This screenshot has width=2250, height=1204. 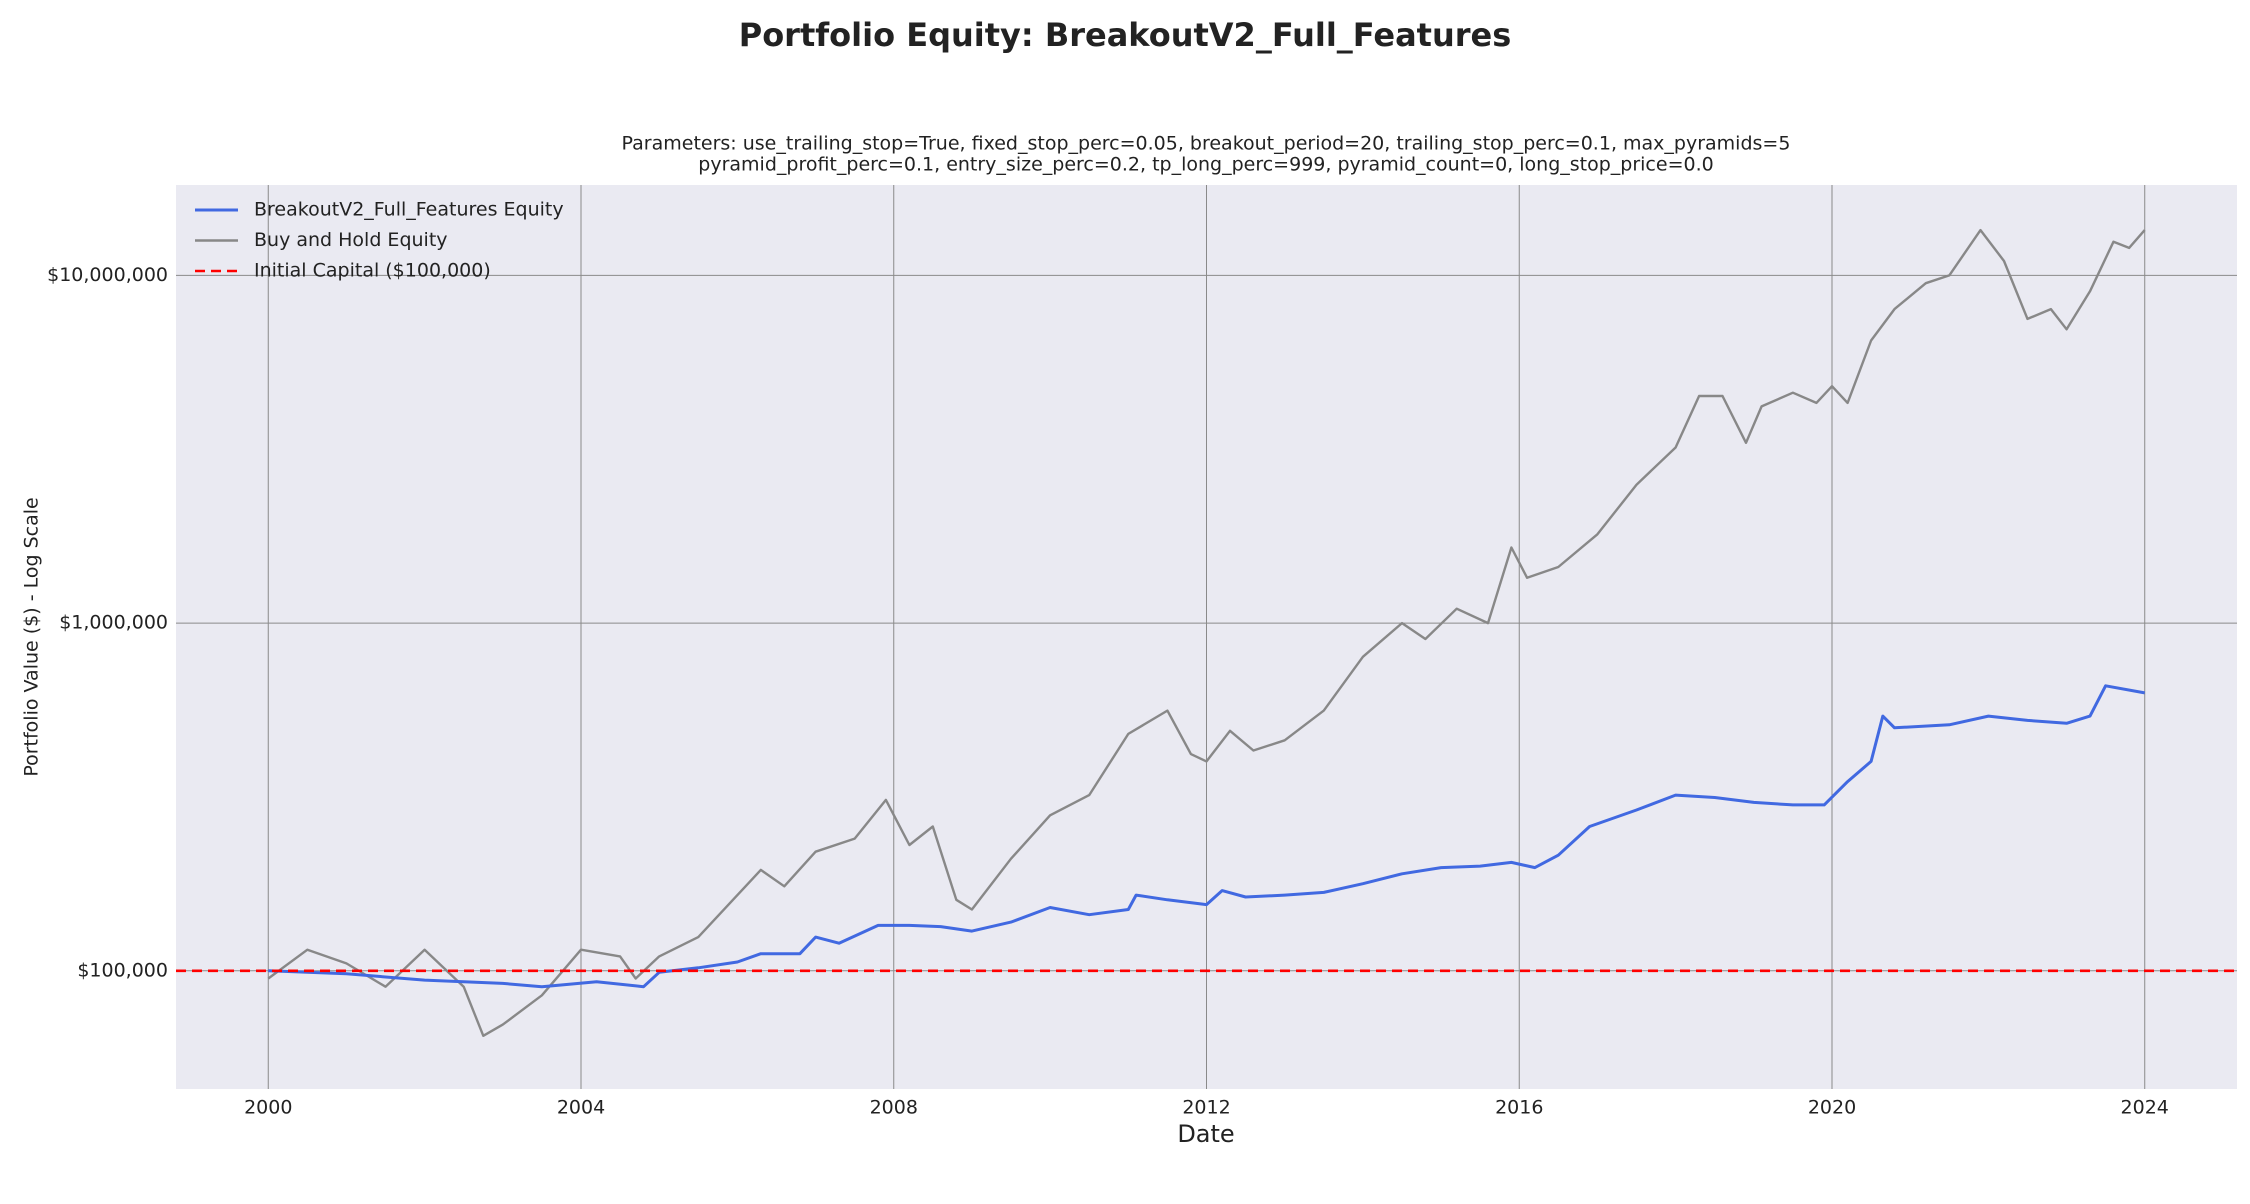 I want to click on legend-label: Initial Capital ($100,000), so click(x=372, y=271).